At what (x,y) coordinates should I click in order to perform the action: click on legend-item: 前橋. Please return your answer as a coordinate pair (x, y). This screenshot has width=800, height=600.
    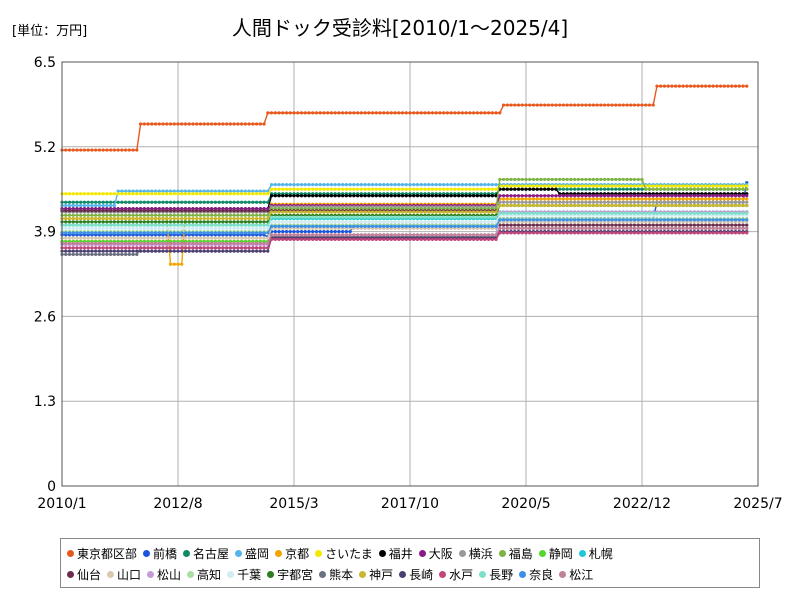
    Looking at the image, I should click on (160, 553).